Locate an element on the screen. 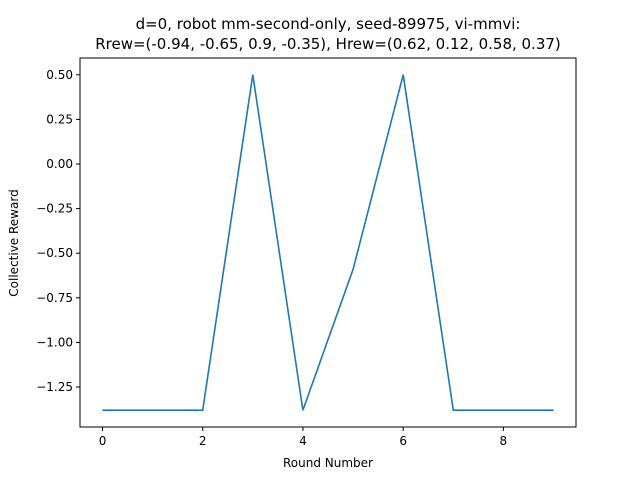 The width and height of the screenshot is (640, 480). x-axis-label: Round Number is located at coordinates (328, 463).